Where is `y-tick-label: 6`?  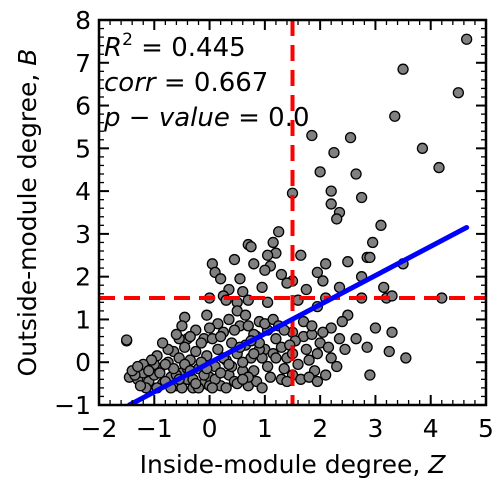
y-tick-label: 6 is located at coordinates (83, 106).